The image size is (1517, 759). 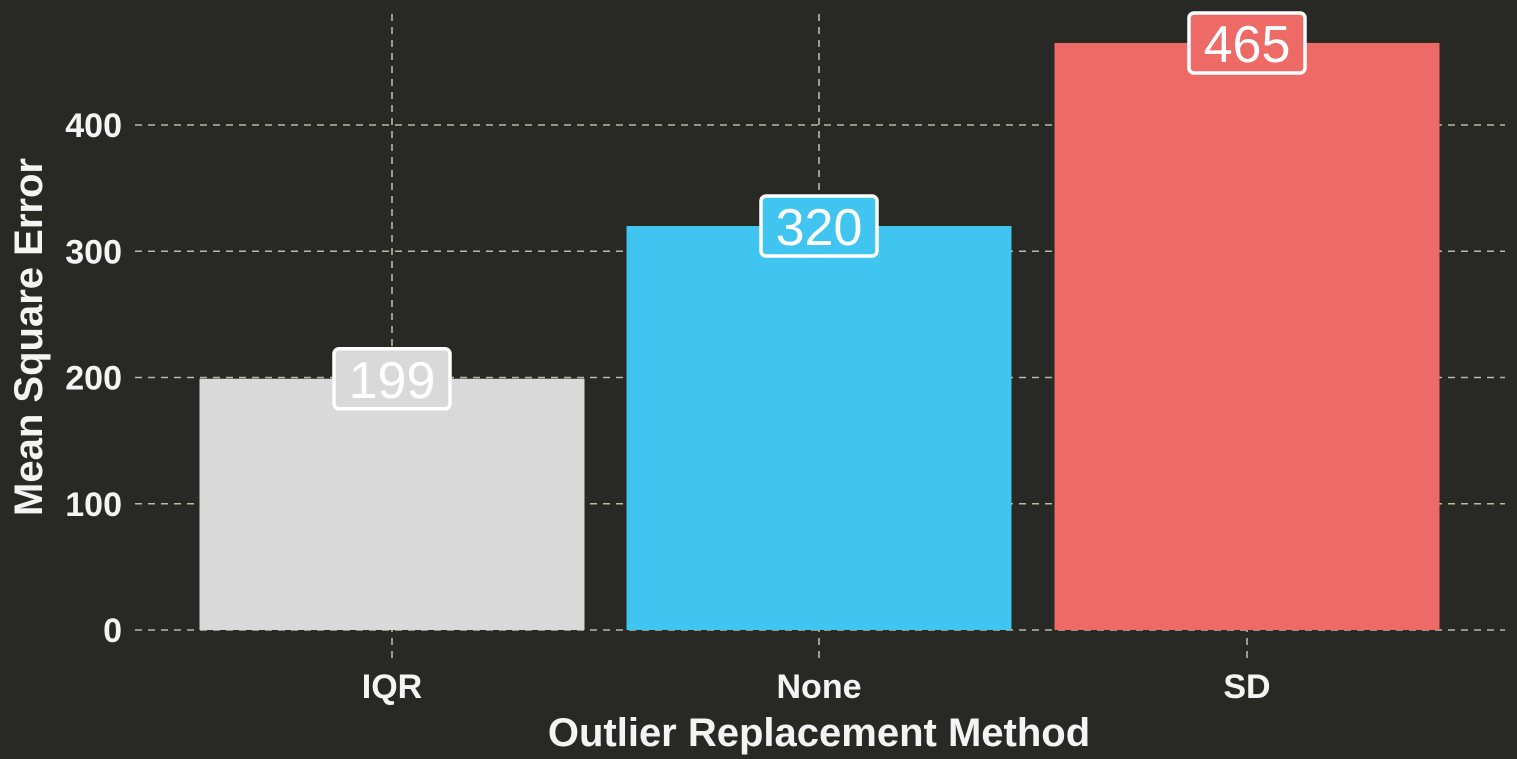 I want to click on x-tick-label: SD, so click(x=1246, y=687).